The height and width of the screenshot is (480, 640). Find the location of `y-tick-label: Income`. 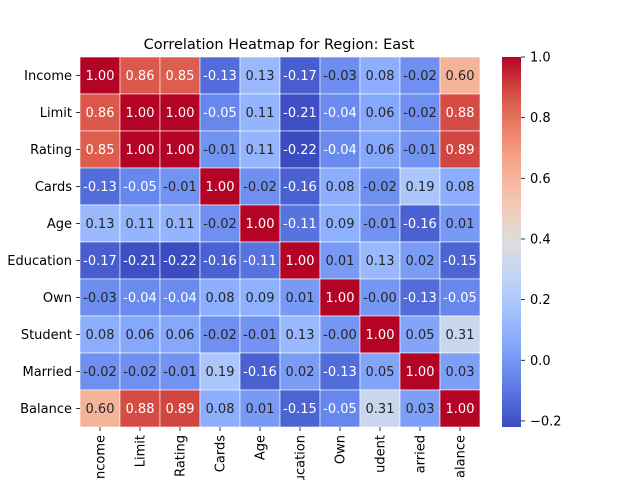

y-tick-label: Income is located at coordinates (48, 76).